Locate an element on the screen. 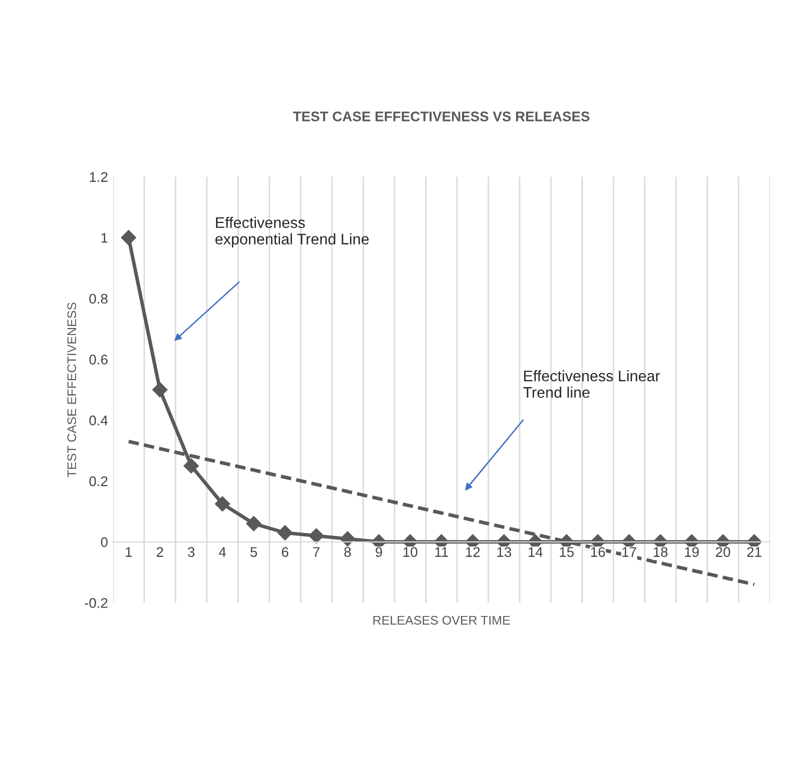 This screenshot has height=762, width=807. annotation: Effectiveness Linear Trend line is located at coordinates (591, 384).